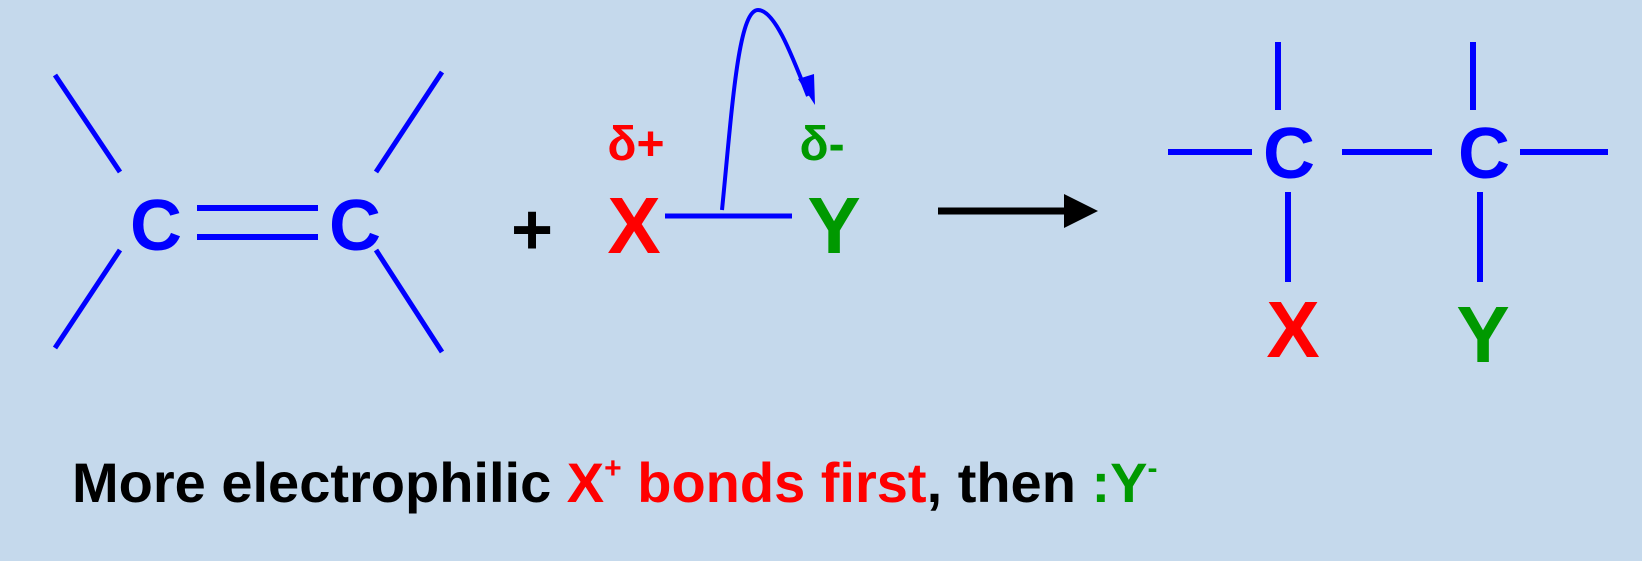  I want to click on caption-y: :Y, so click(1119, 482).